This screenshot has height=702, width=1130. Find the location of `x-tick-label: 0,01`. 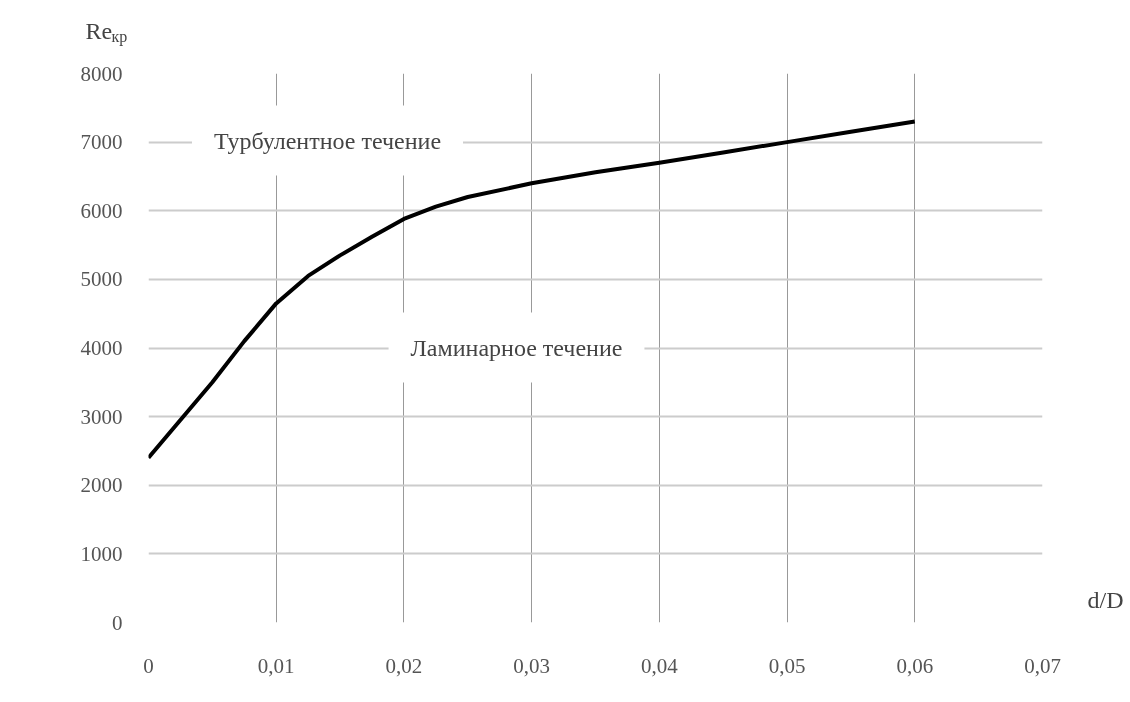

x-tick-label: 0,01 is located at coordinates (276, 665).